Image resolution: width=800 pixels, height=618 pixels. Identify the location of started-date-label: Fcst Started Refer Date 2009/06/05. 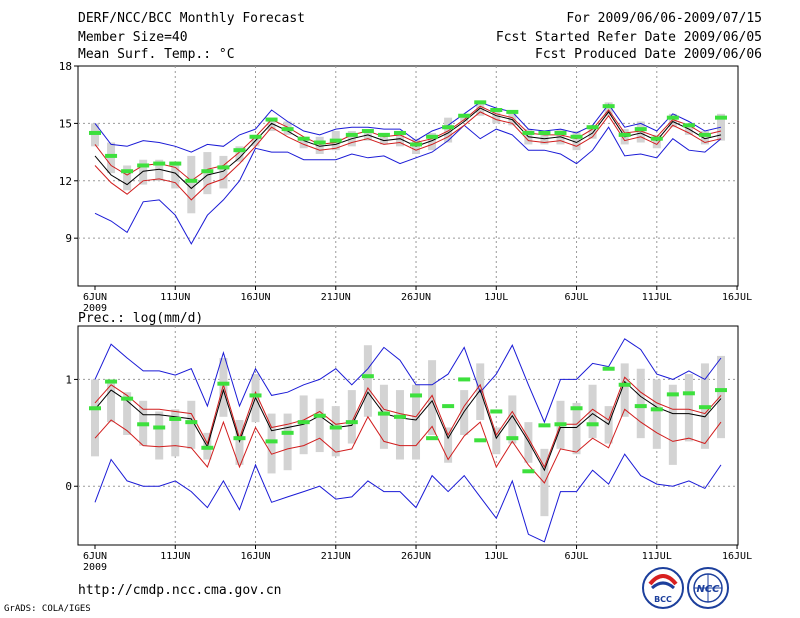
(628, 37).